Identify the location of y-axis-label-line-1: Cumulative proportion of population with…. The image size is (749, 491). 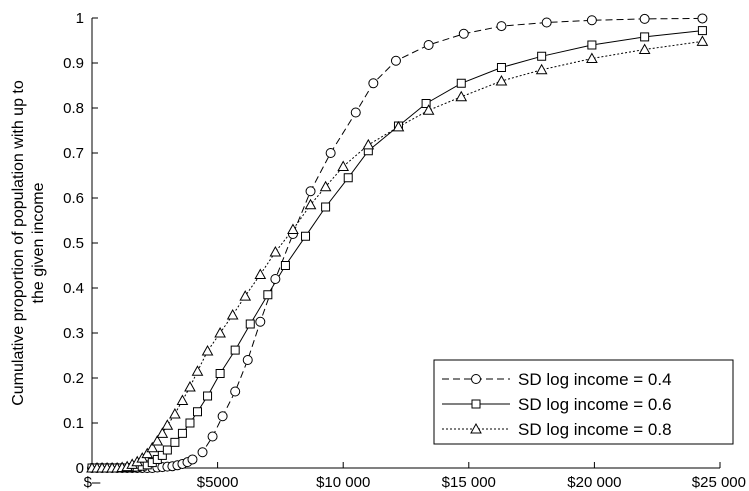
(18, 243).